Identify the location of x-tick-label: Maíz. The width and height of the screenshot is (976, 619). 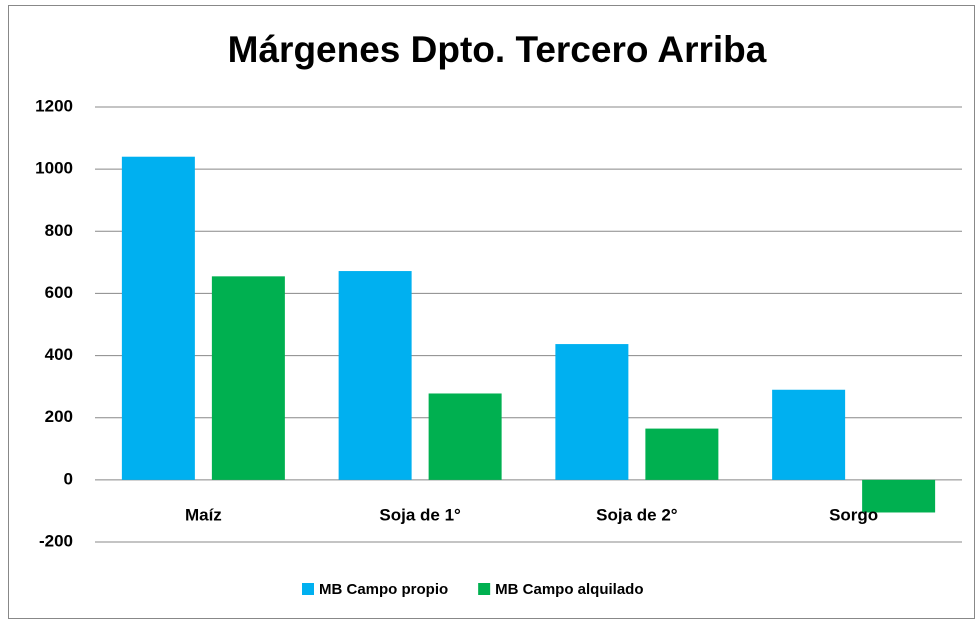
(203, 514).